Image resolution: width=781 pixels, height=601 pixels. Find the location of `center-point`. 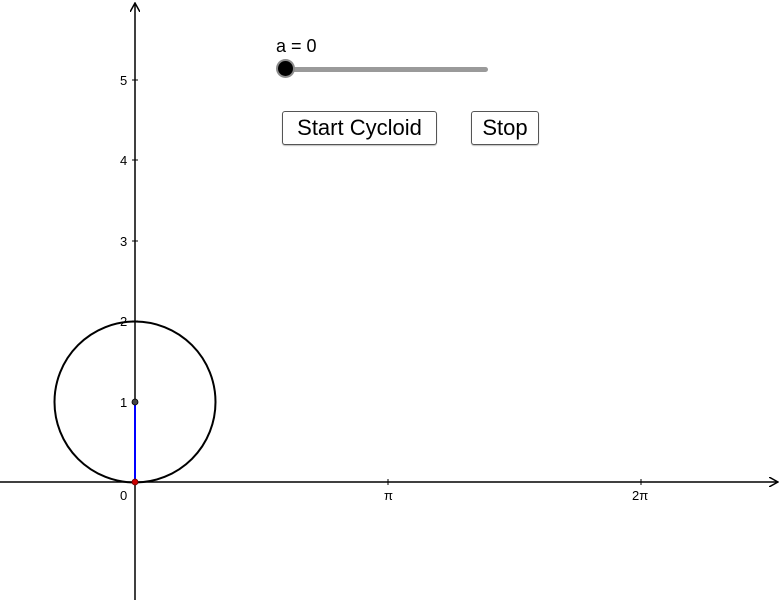

center-point is located at coordinates (135, 402).